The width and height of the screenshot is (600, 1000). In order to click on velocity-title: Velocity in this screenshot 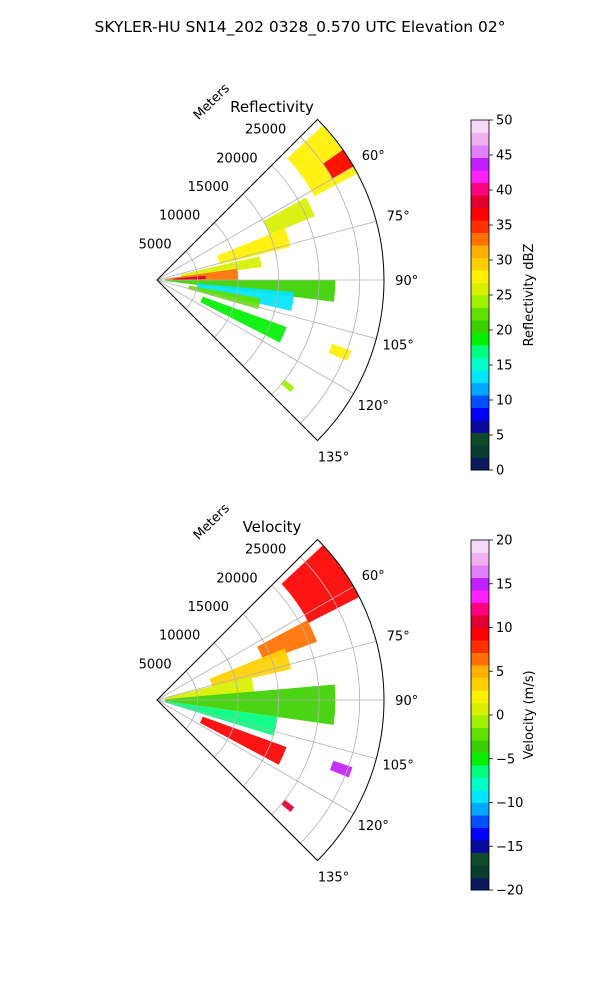, I will do `click(272, 527)`.